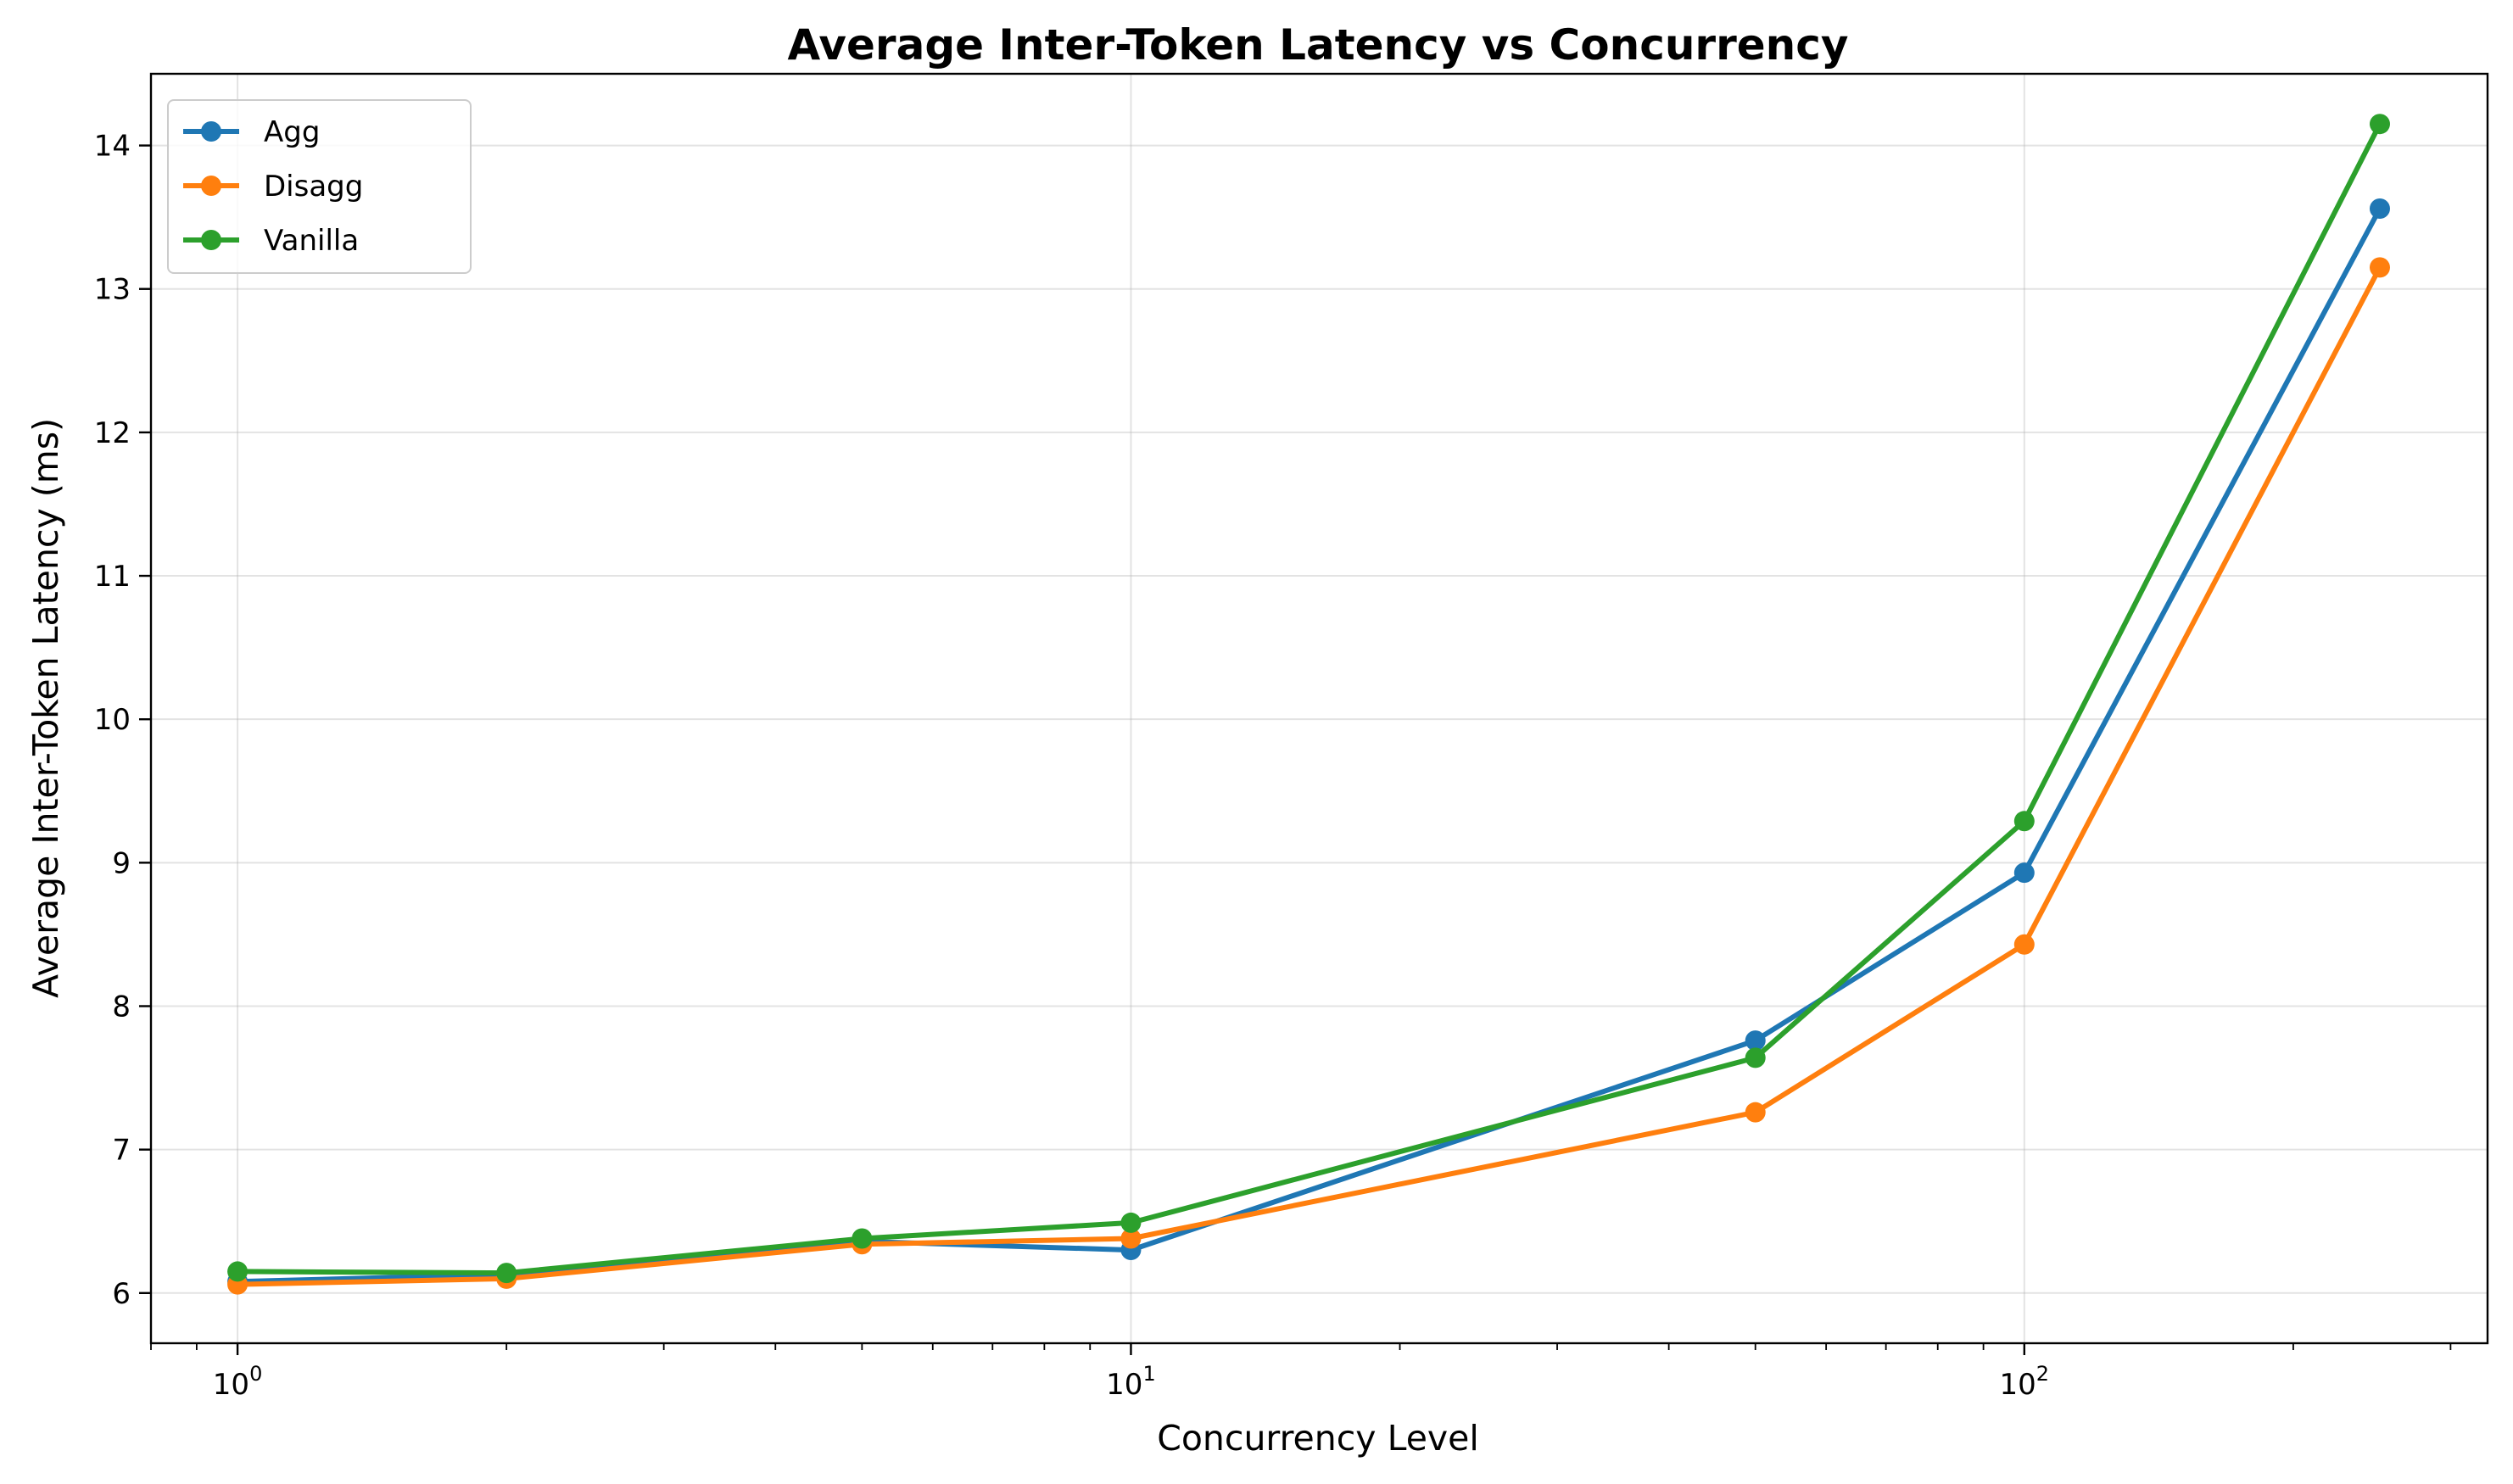  What do you see at coordinates (238, 1382) in the screenshot?
I see `x-tick-label: 10⁰` at bounding box center [238, 1382].